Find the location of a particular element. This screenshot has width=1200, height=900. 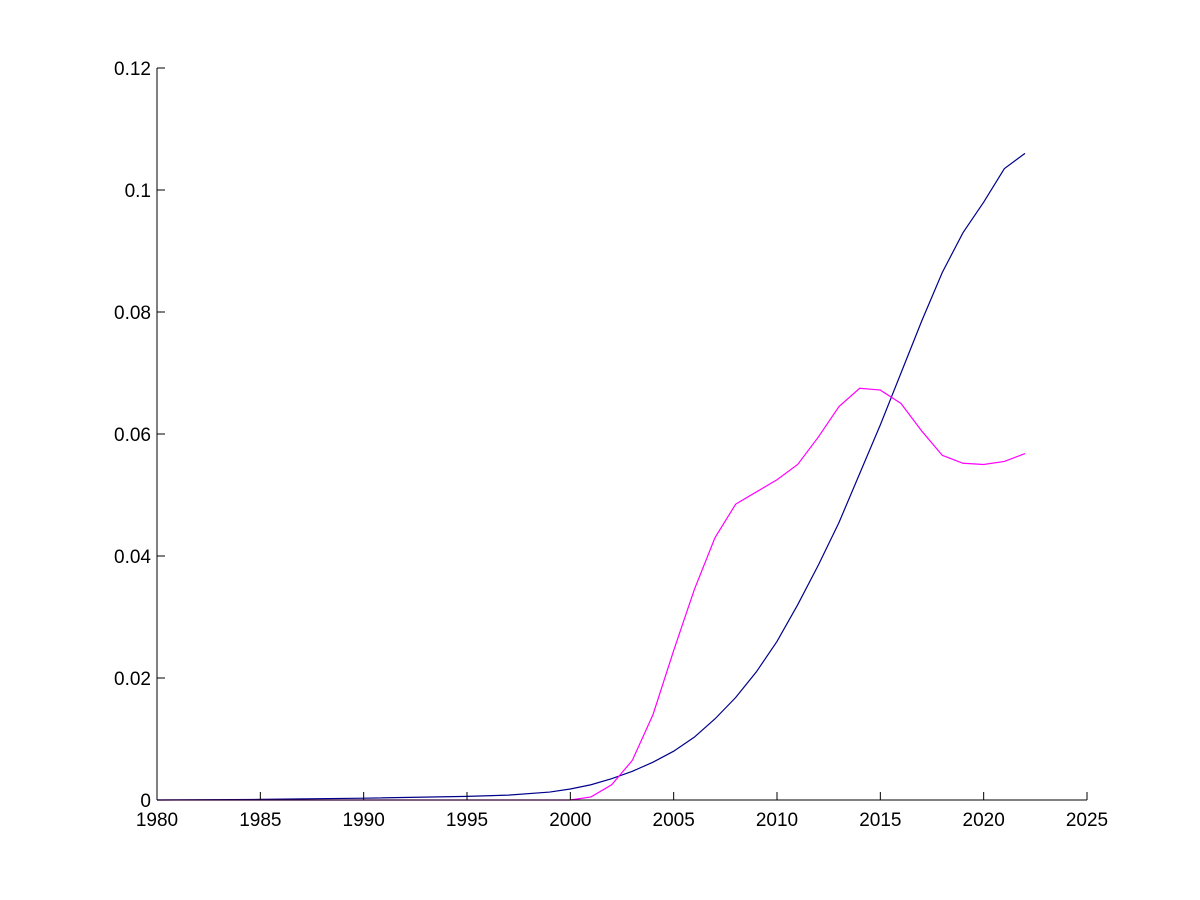

x-tick-label: 1995 is located at coordinates (467, 820).